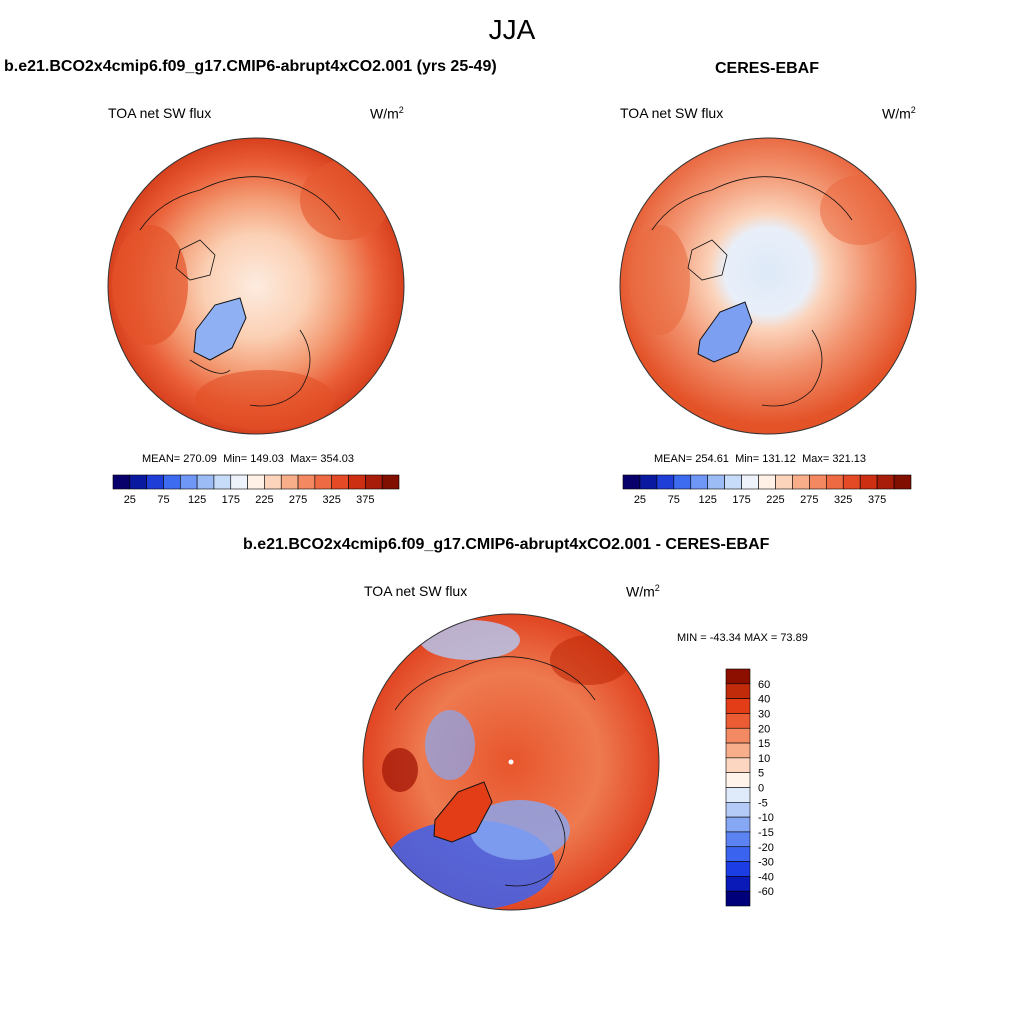  What do you see at coordinates (779, 459) in the screenshot?
I see `panel2-min-value: 131.12` at bounding box center [779, 459].